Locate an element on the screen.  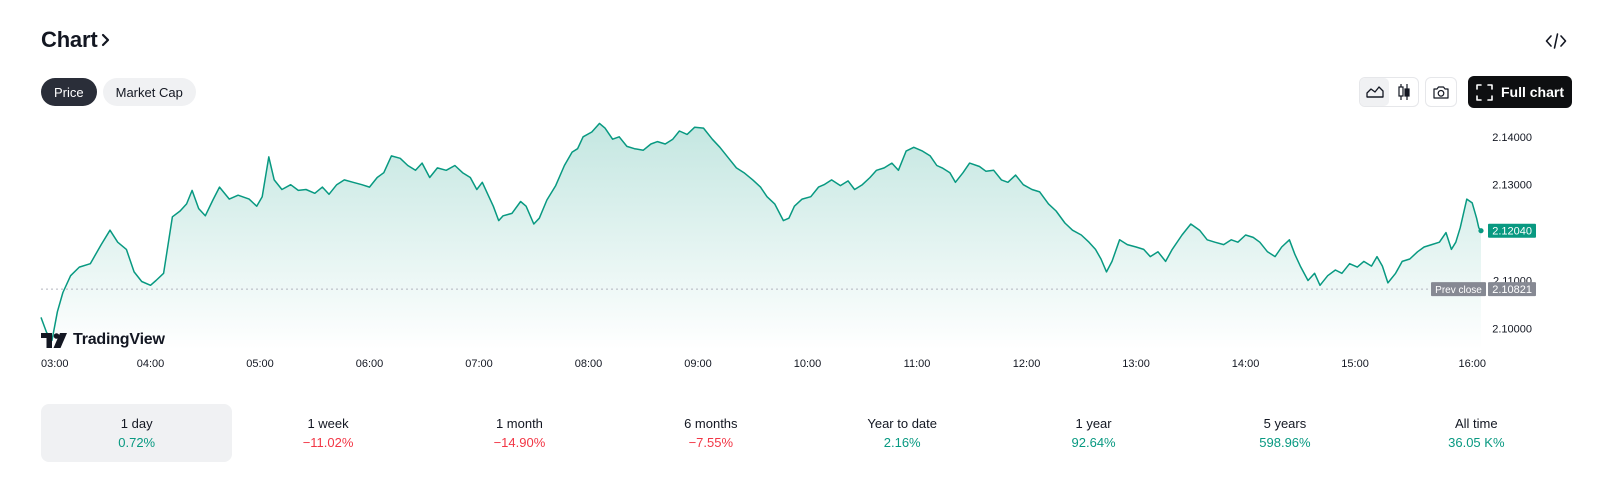
fullscreen-icon is located at coordinates (1484, 92).